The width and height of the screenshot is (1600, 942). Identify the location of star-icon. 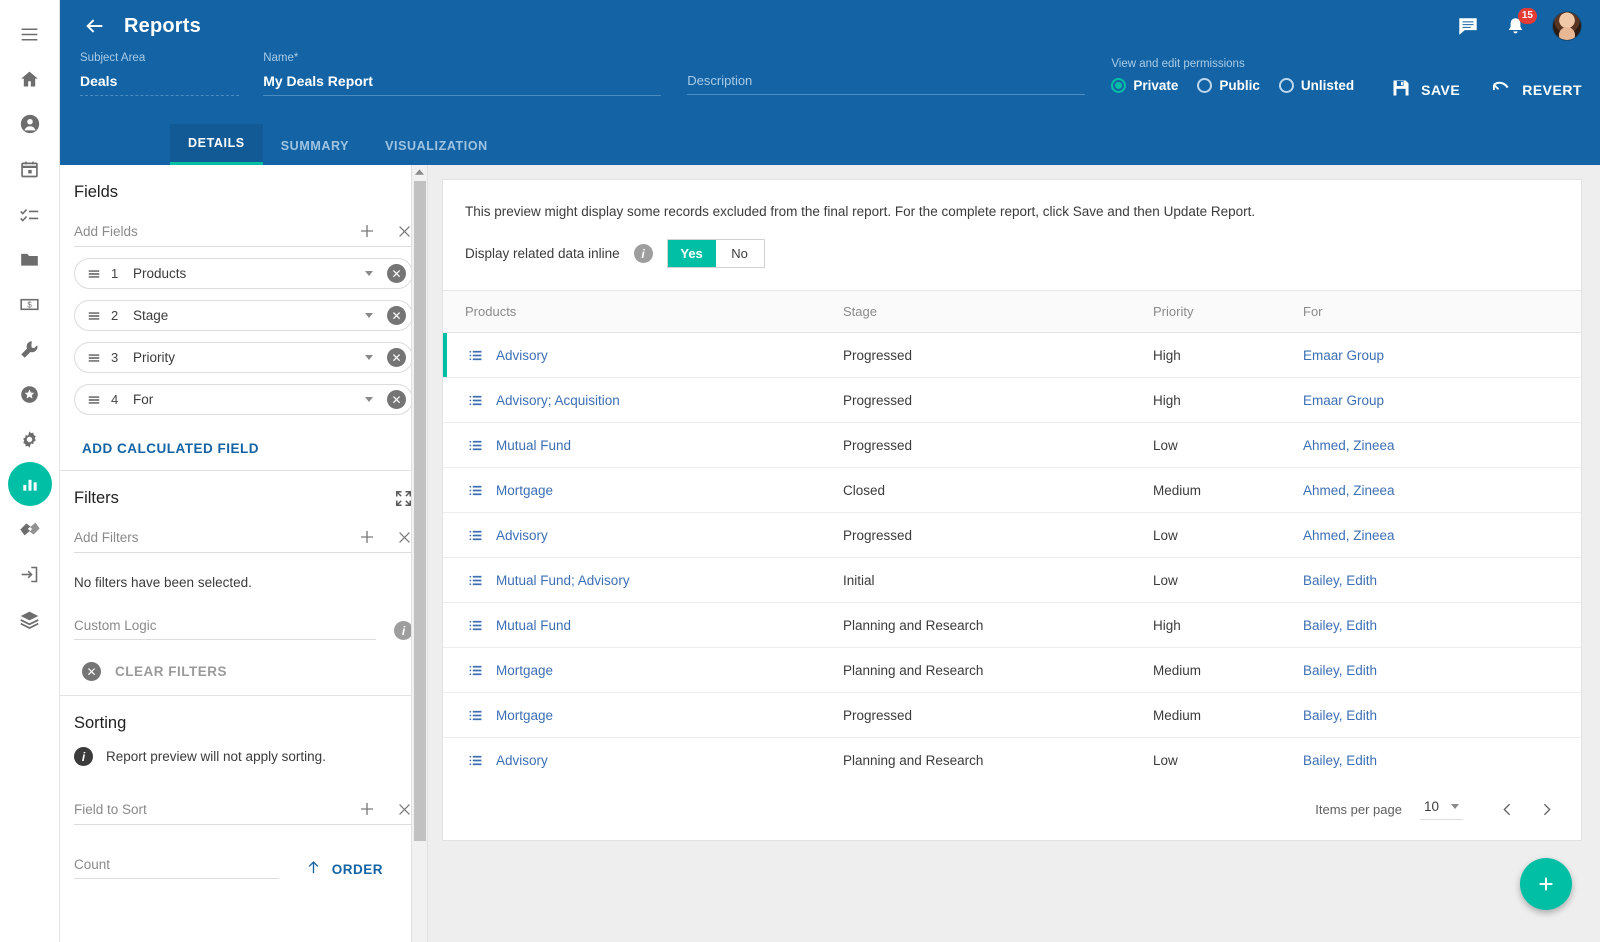
(30, 394).